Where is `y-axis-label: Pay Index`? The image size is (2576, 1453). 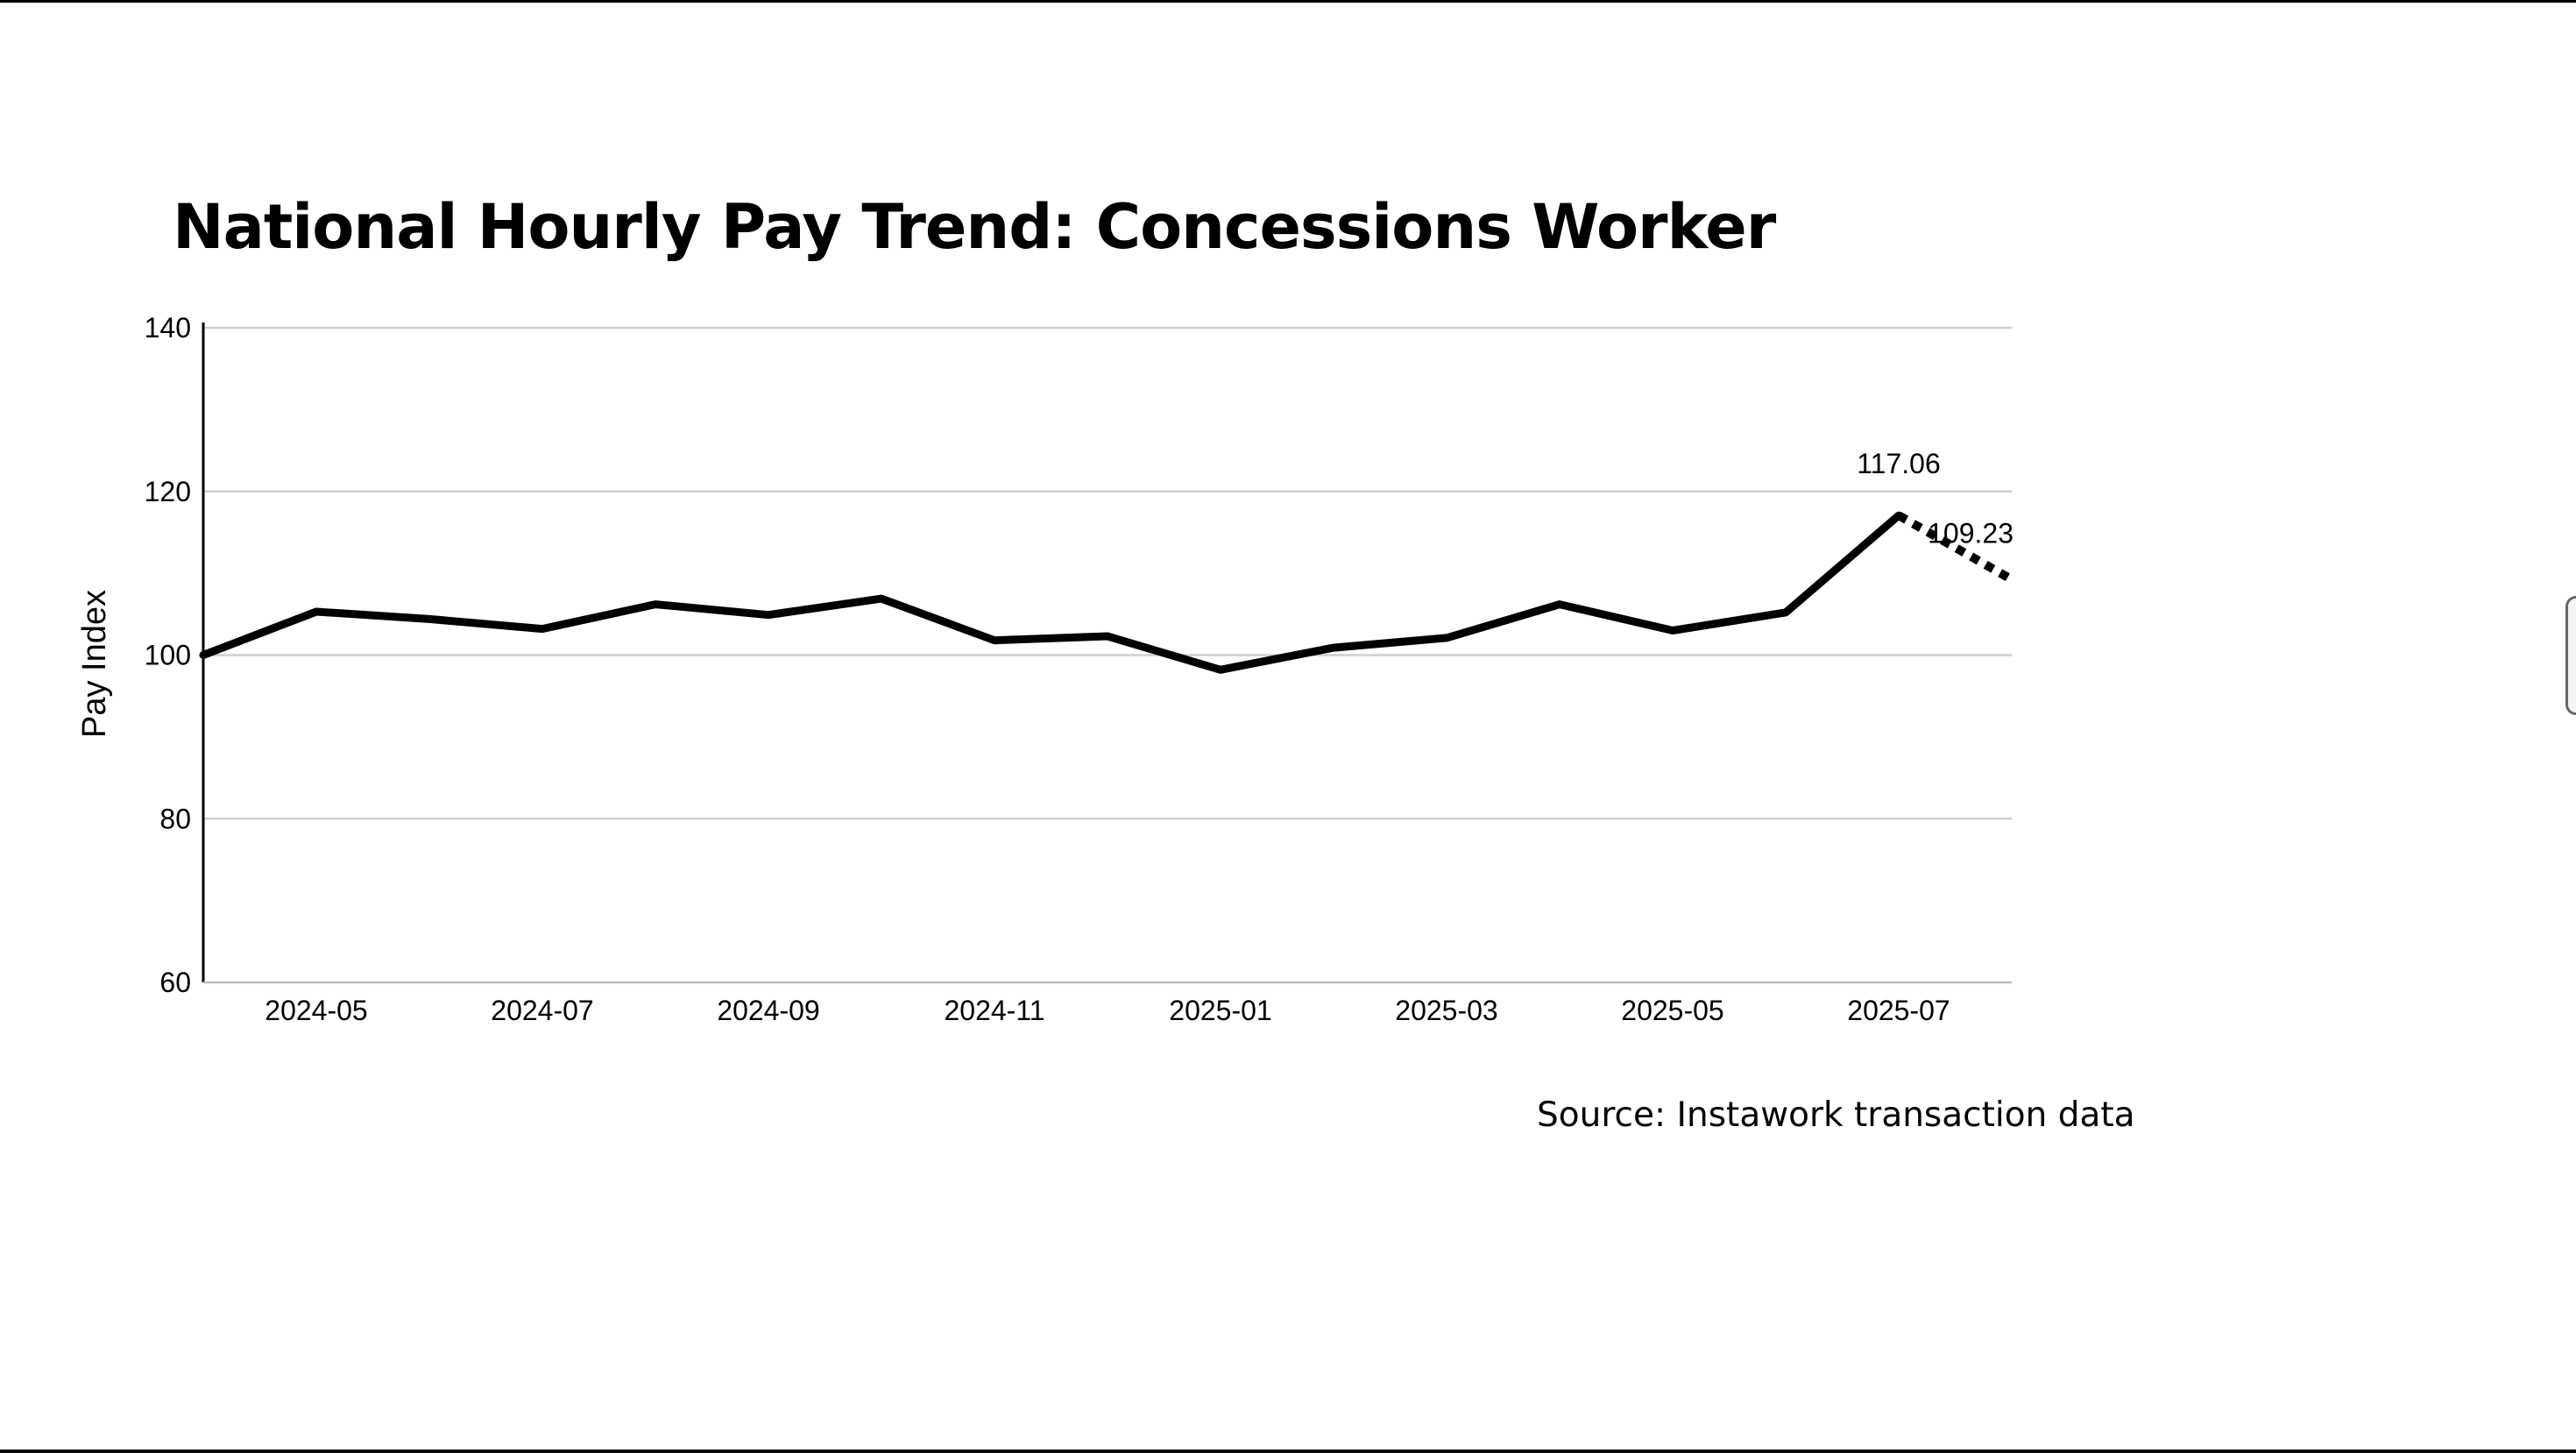
y-axis-label: Pay Index is located at coordinates (94, 664).